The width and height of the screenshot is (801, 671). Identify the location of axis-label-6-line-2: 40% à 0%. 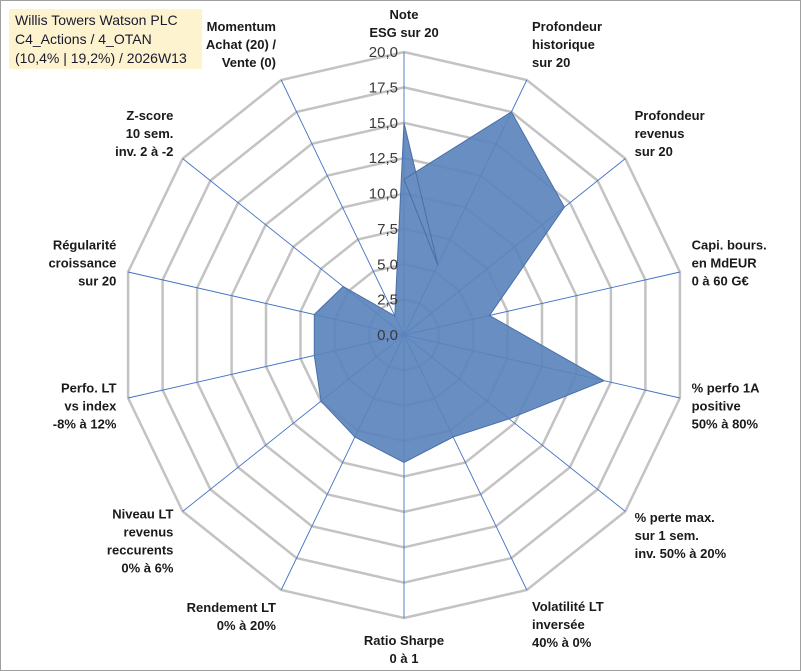
(562, 642).